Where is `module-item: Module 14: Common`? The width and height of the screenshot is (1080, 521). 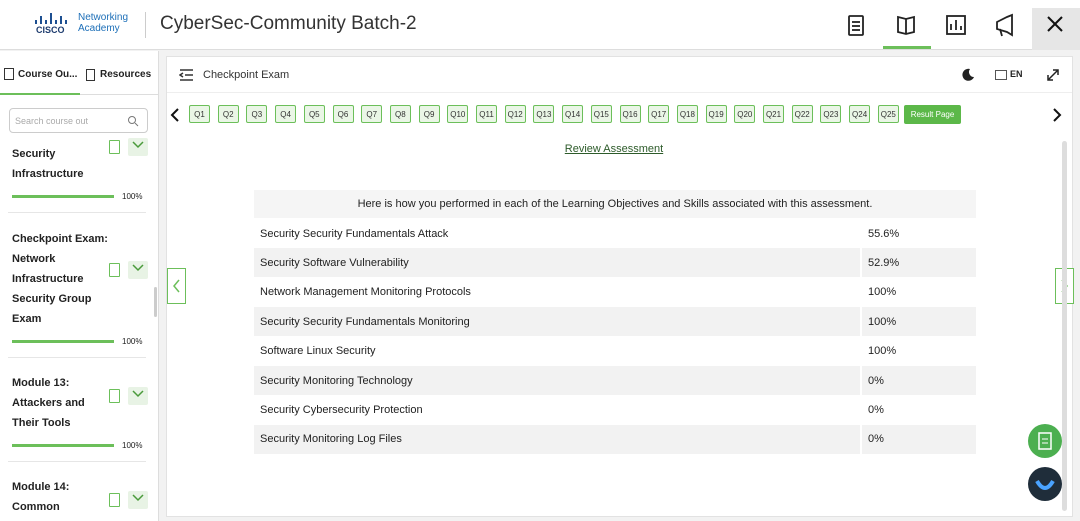 module-item: Module 14: Common is located at coordinates (80, 497).